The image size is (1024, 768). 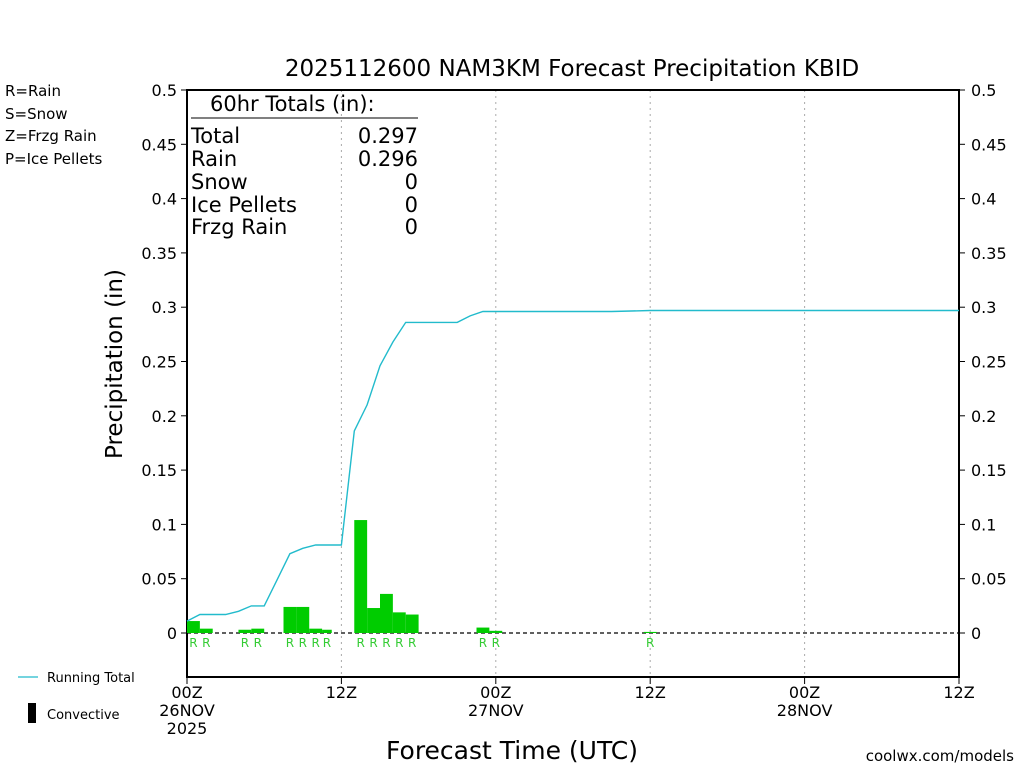 I want to click on precip-type-label-9: R, so click(x=373, y=643).